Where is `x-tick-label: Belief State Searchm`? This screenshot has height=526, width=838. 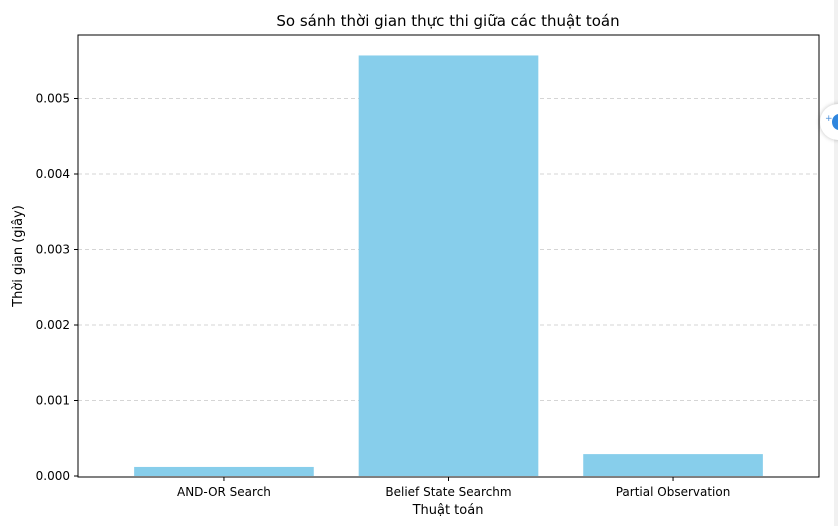
x-tick-label: Belief State Searchm is located at coordinates (448, 492).